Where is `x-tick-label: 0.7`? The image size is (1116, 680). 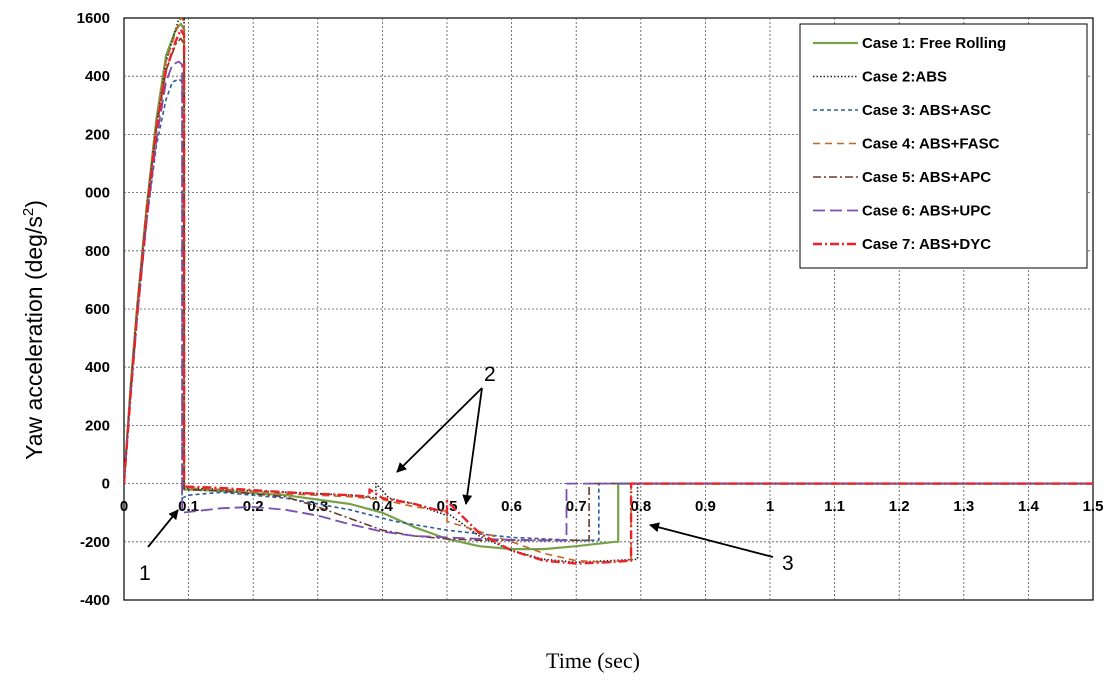
x-tick-label: 0.7 is located at coordinates (576, 506).